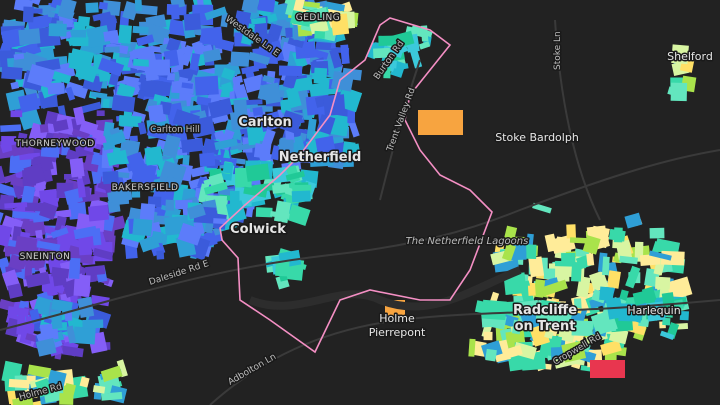 This screenshot has height=405, width=720. What do you see at coordinates (545, 310) in the screenshot?
I see `place-label: Radcliffe` at bounding box center [545, 310].